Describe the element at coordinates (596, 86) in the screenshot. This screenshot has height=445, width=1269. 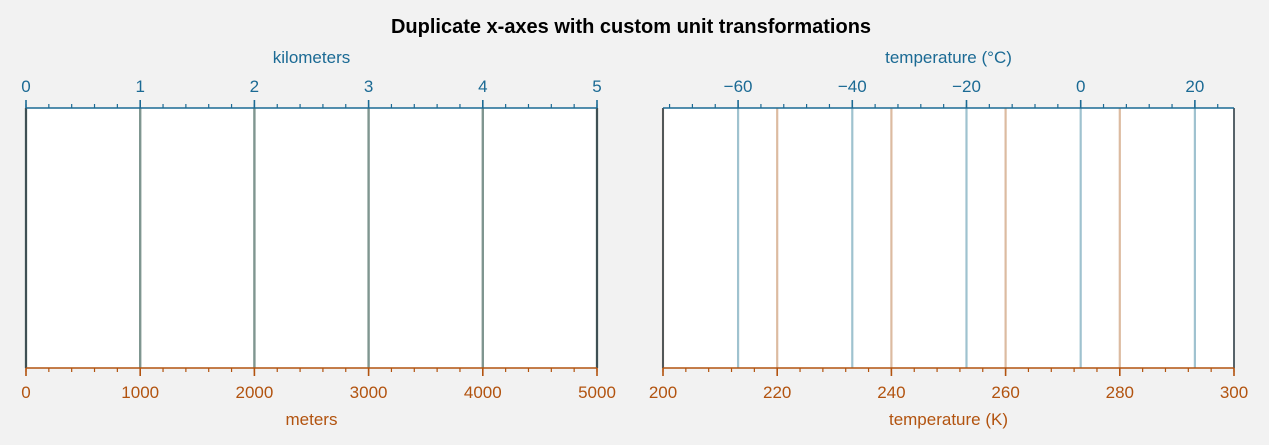
I see `top-tick-label: 5` at that location.